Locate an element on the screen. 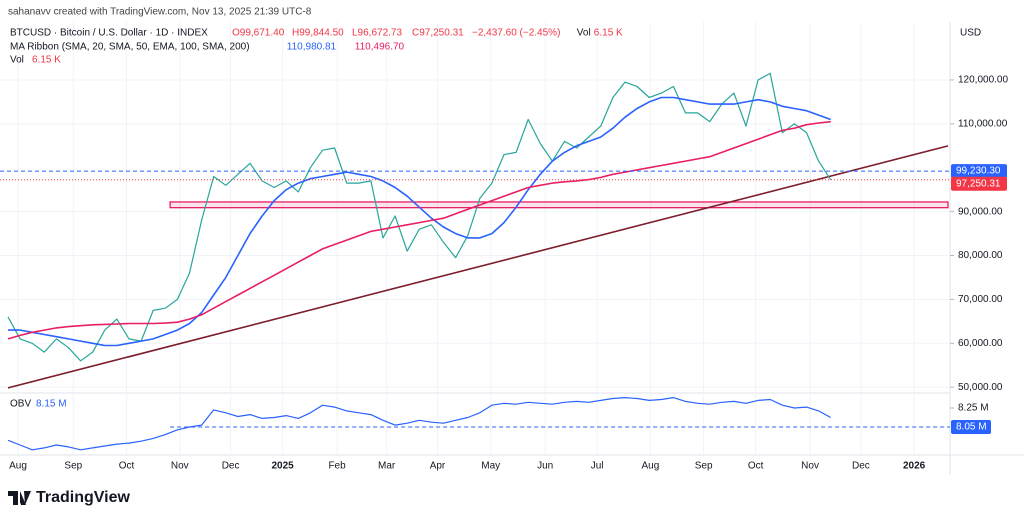  obv-level-box is located at coordinates (971, 426).